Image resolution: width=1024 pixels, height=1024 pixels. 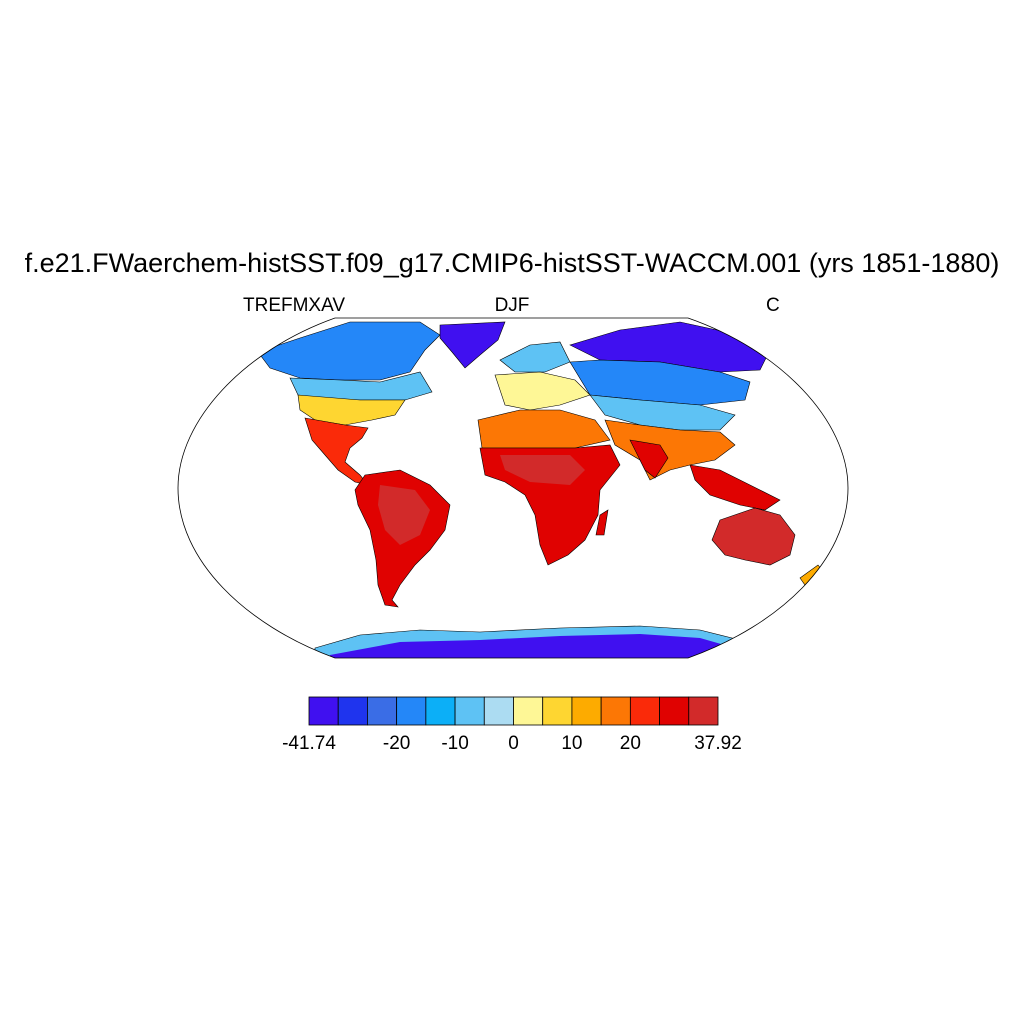 What do you see at coordinates (532, 646) in the screenshot?
I see `landmass-antarctica` at bounding box center [532, 646].